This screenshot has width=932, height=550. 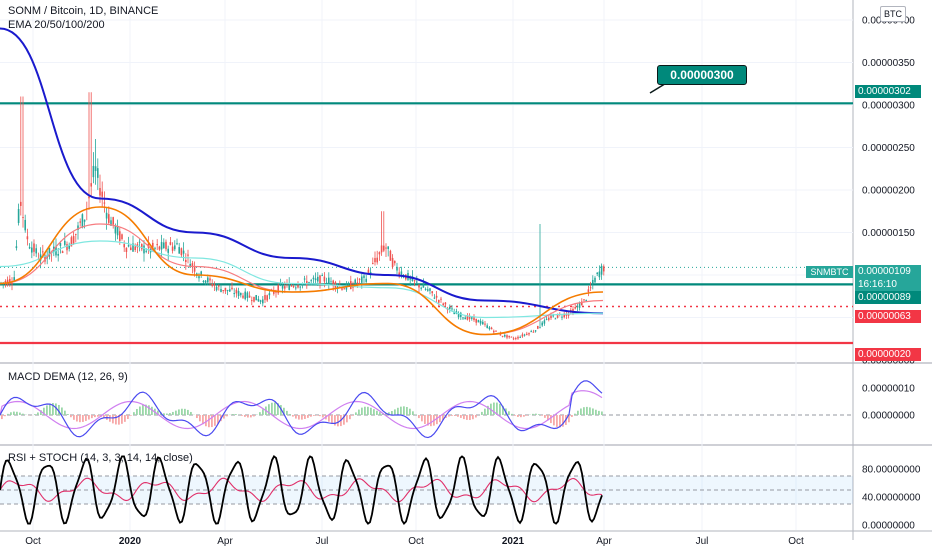 What do you see at coordinates (888, 284) in the screenshot?
I see `tag-countdown: 16:16:10` at bounding box center [888, 284].